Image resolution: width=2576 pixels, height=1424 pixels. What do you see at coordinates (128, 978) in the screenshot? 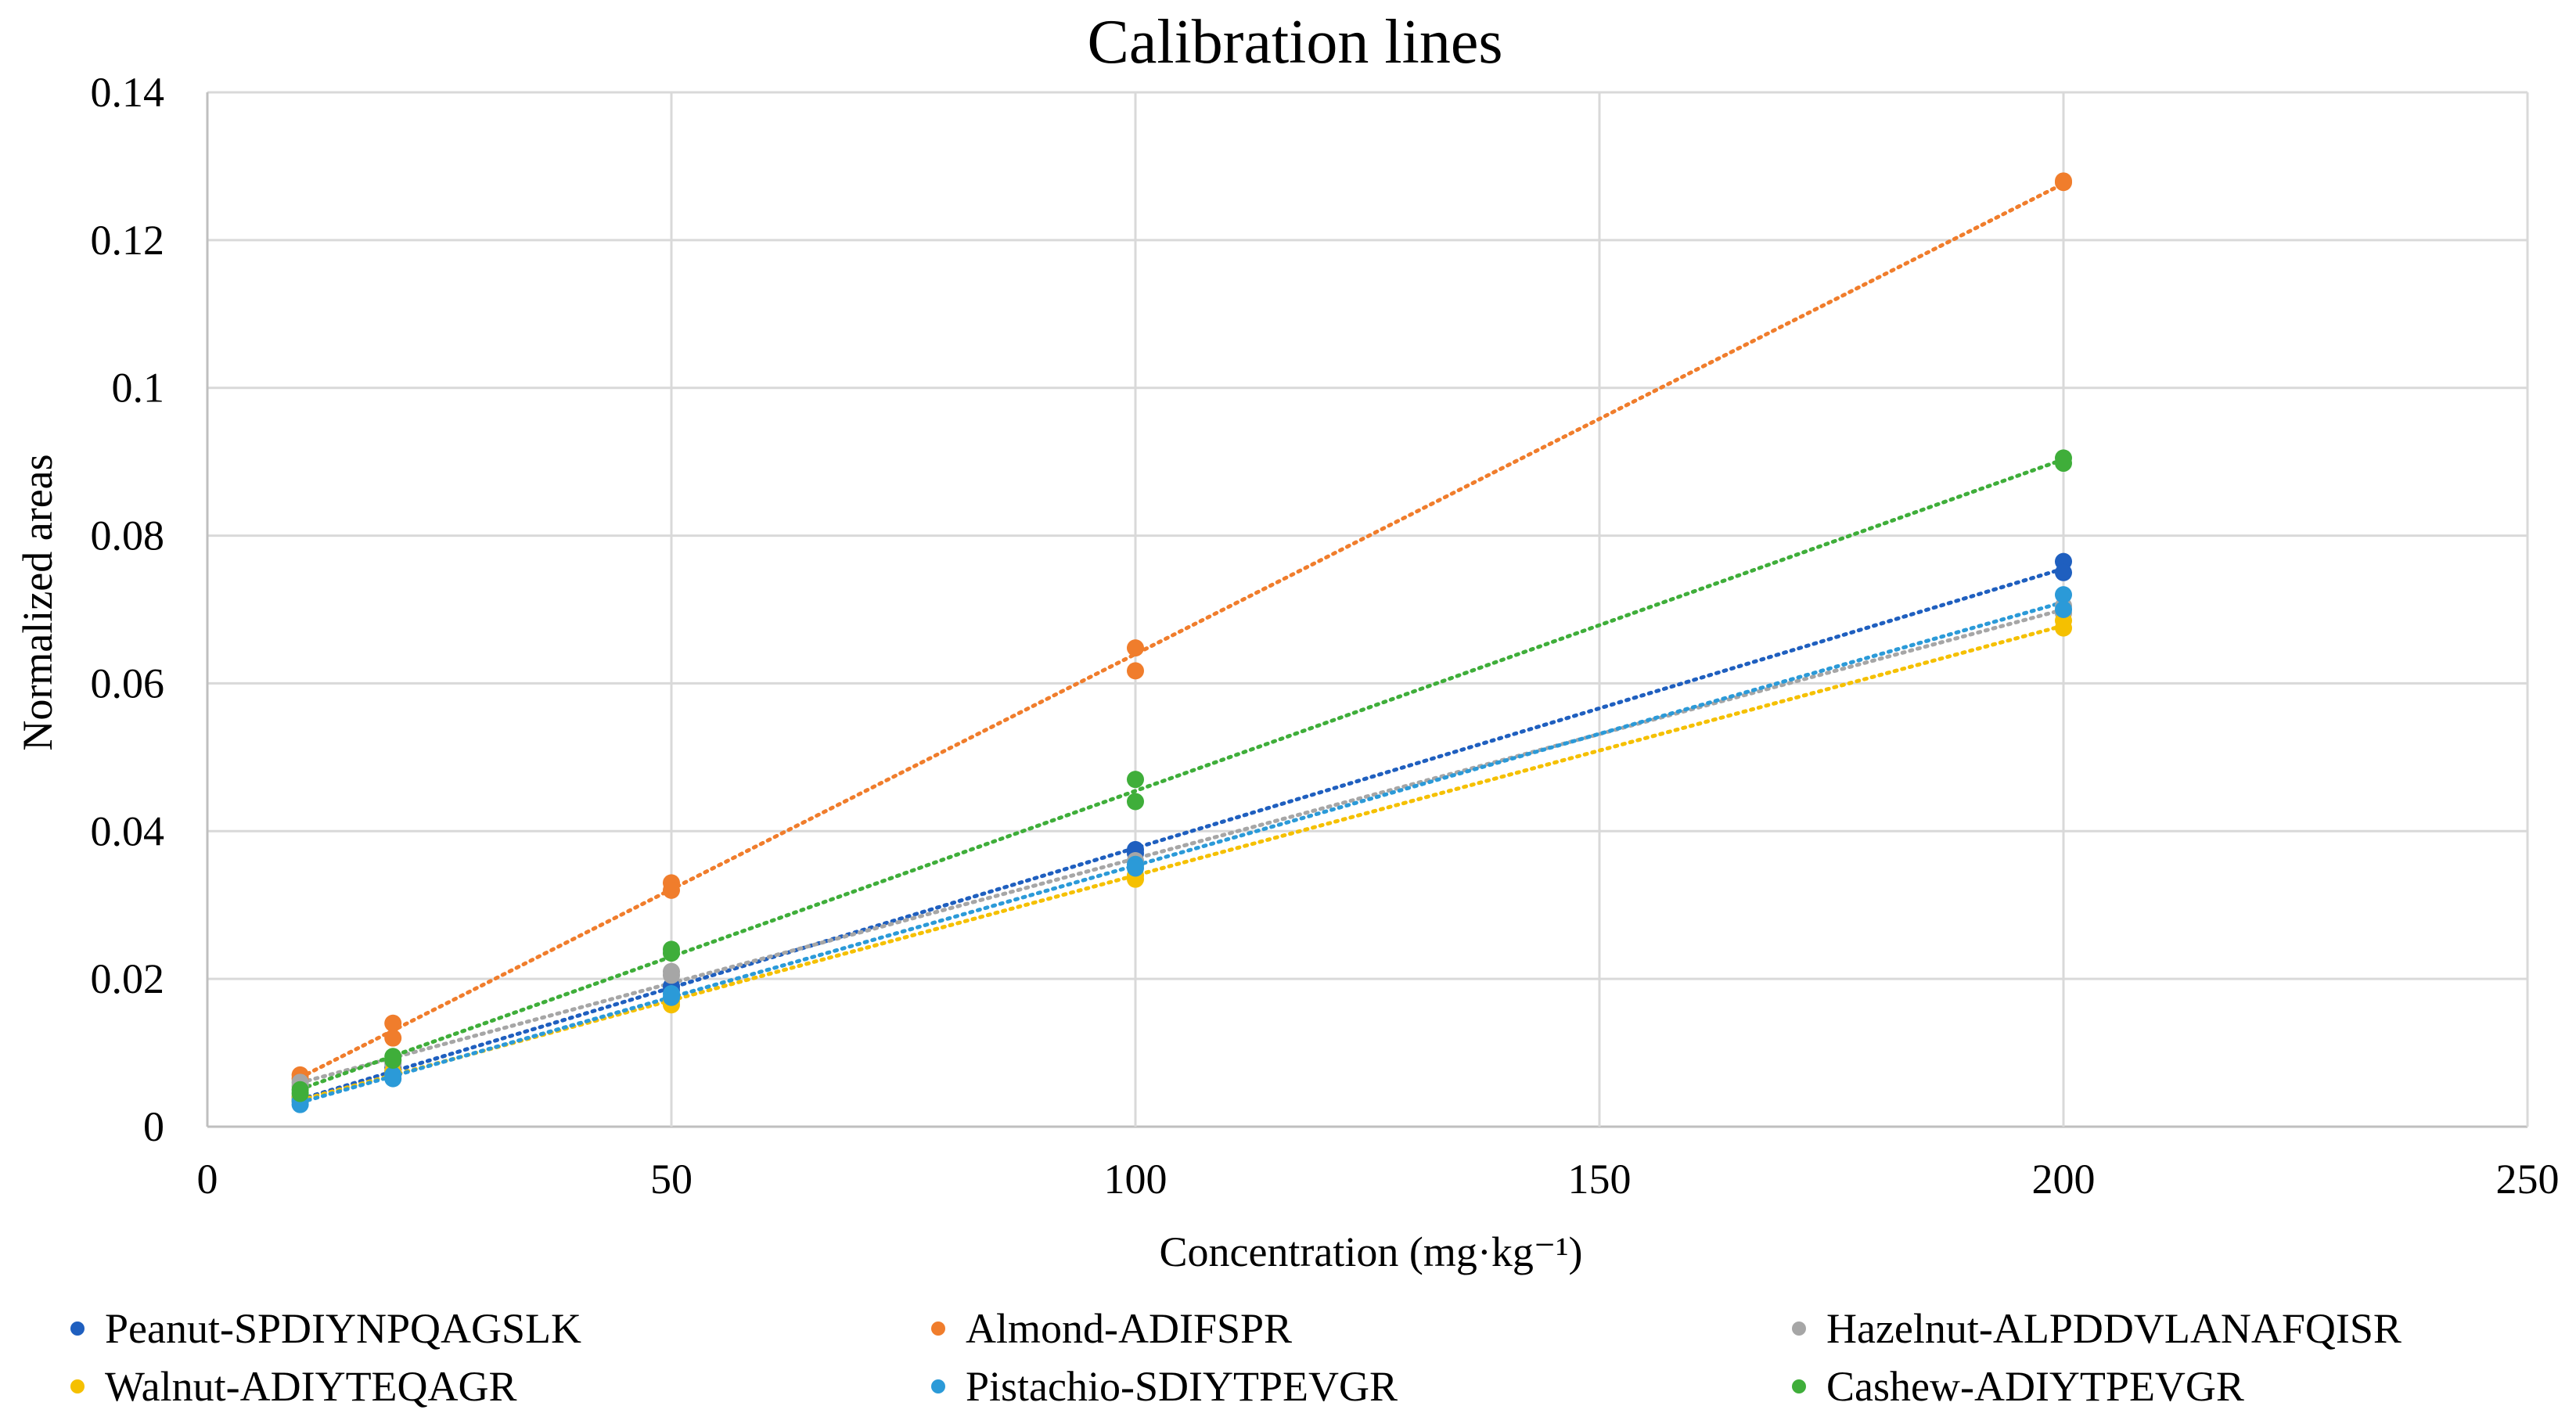
I see `y-tick-label: 0.02` at bounding box center [128, 978].